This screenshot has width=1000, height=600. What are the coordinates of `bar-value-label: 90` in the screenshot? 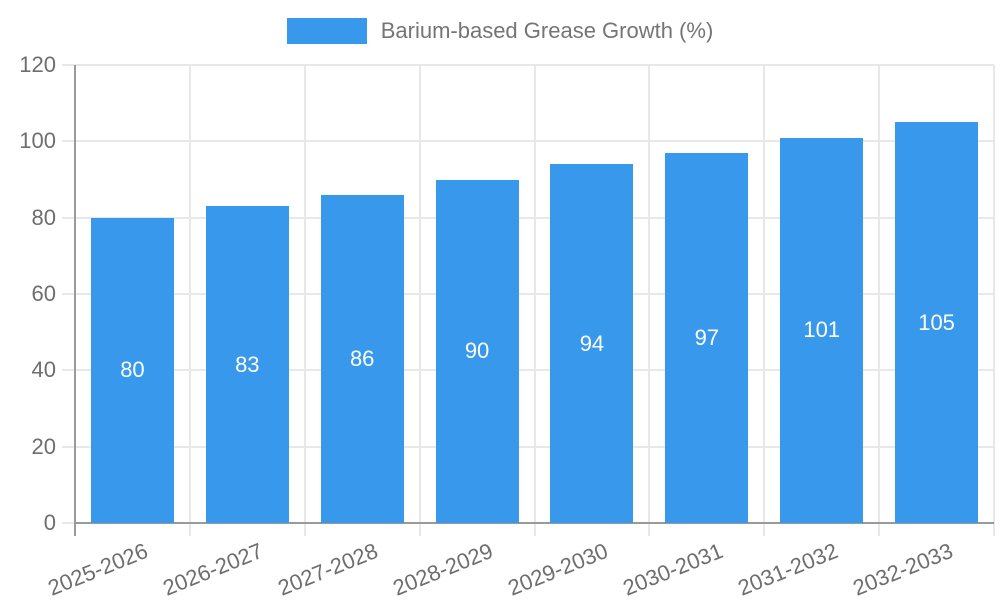 It's located at (477, 351).